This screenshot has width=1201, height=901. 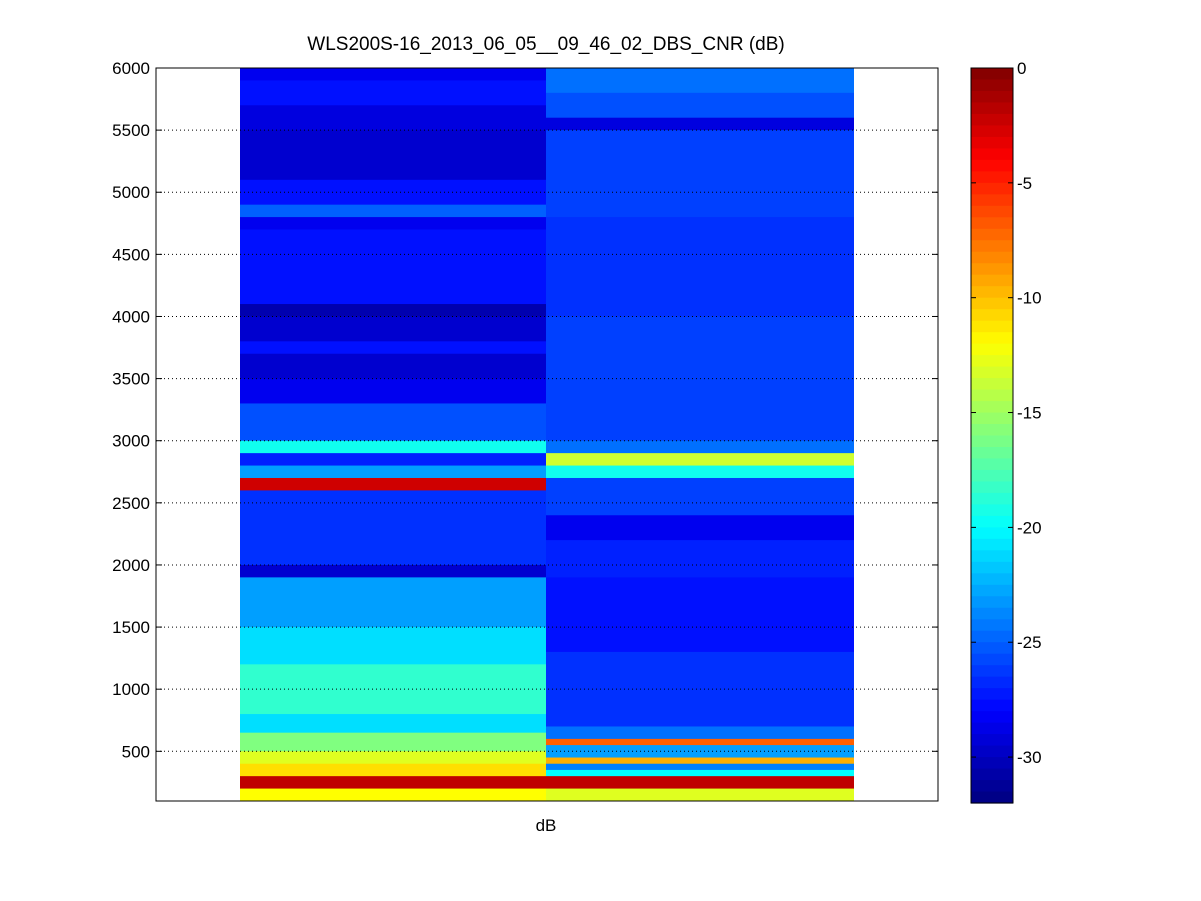 I want to click on colorbar-tick-label: -5, so click(x=1024, y=183).